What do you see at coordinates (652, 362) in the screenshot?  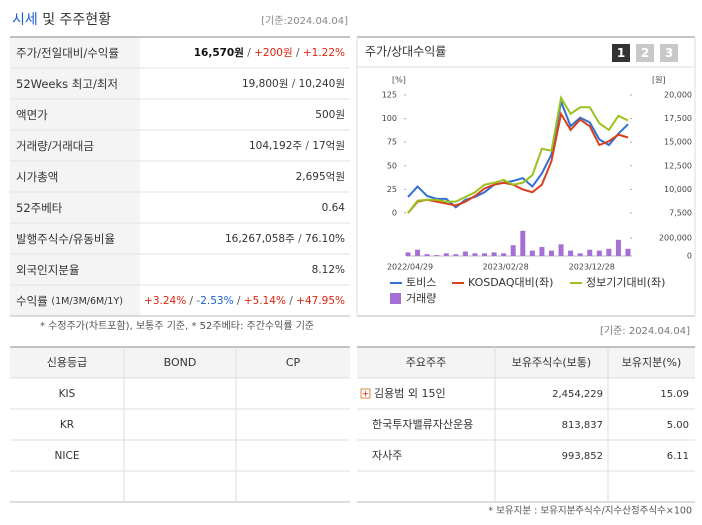 I see `column-header: 보유지분(%)` at bounding box center [652, 362].